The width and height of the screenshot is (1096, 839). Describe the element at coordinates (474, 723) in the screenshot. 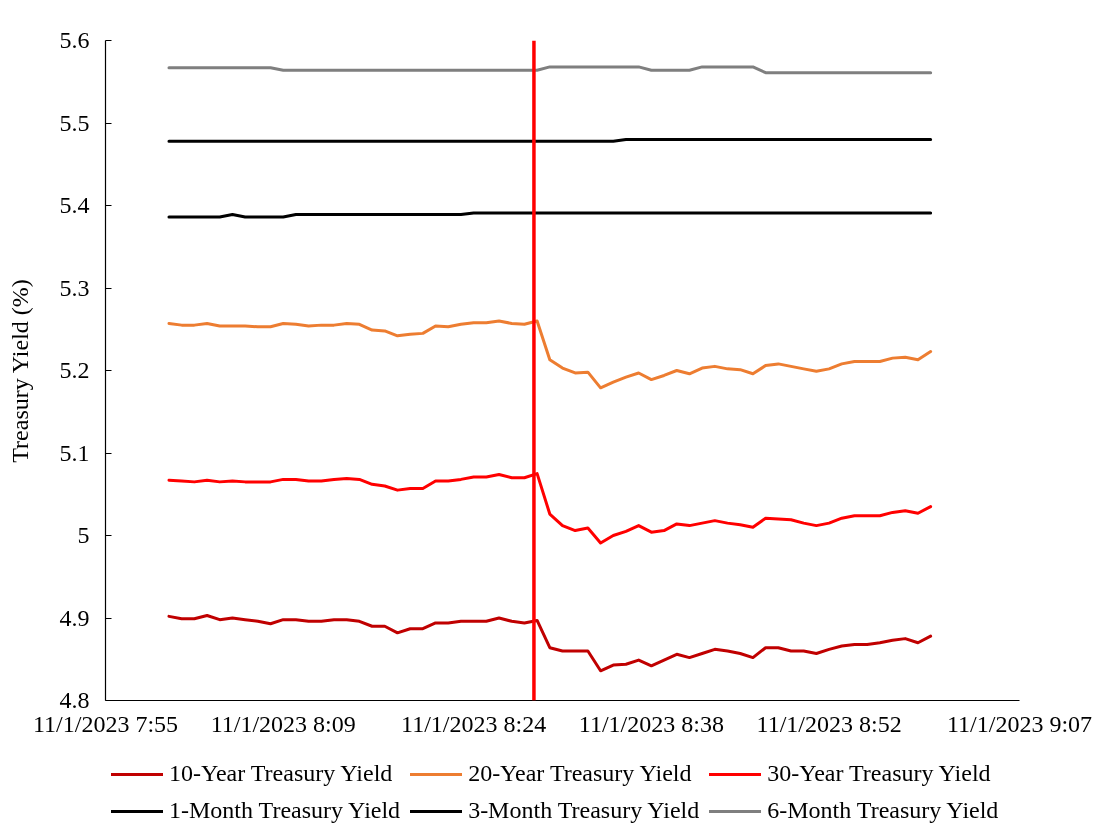

I see `x-tick-label: 11/1/2023 8:24` at that location.